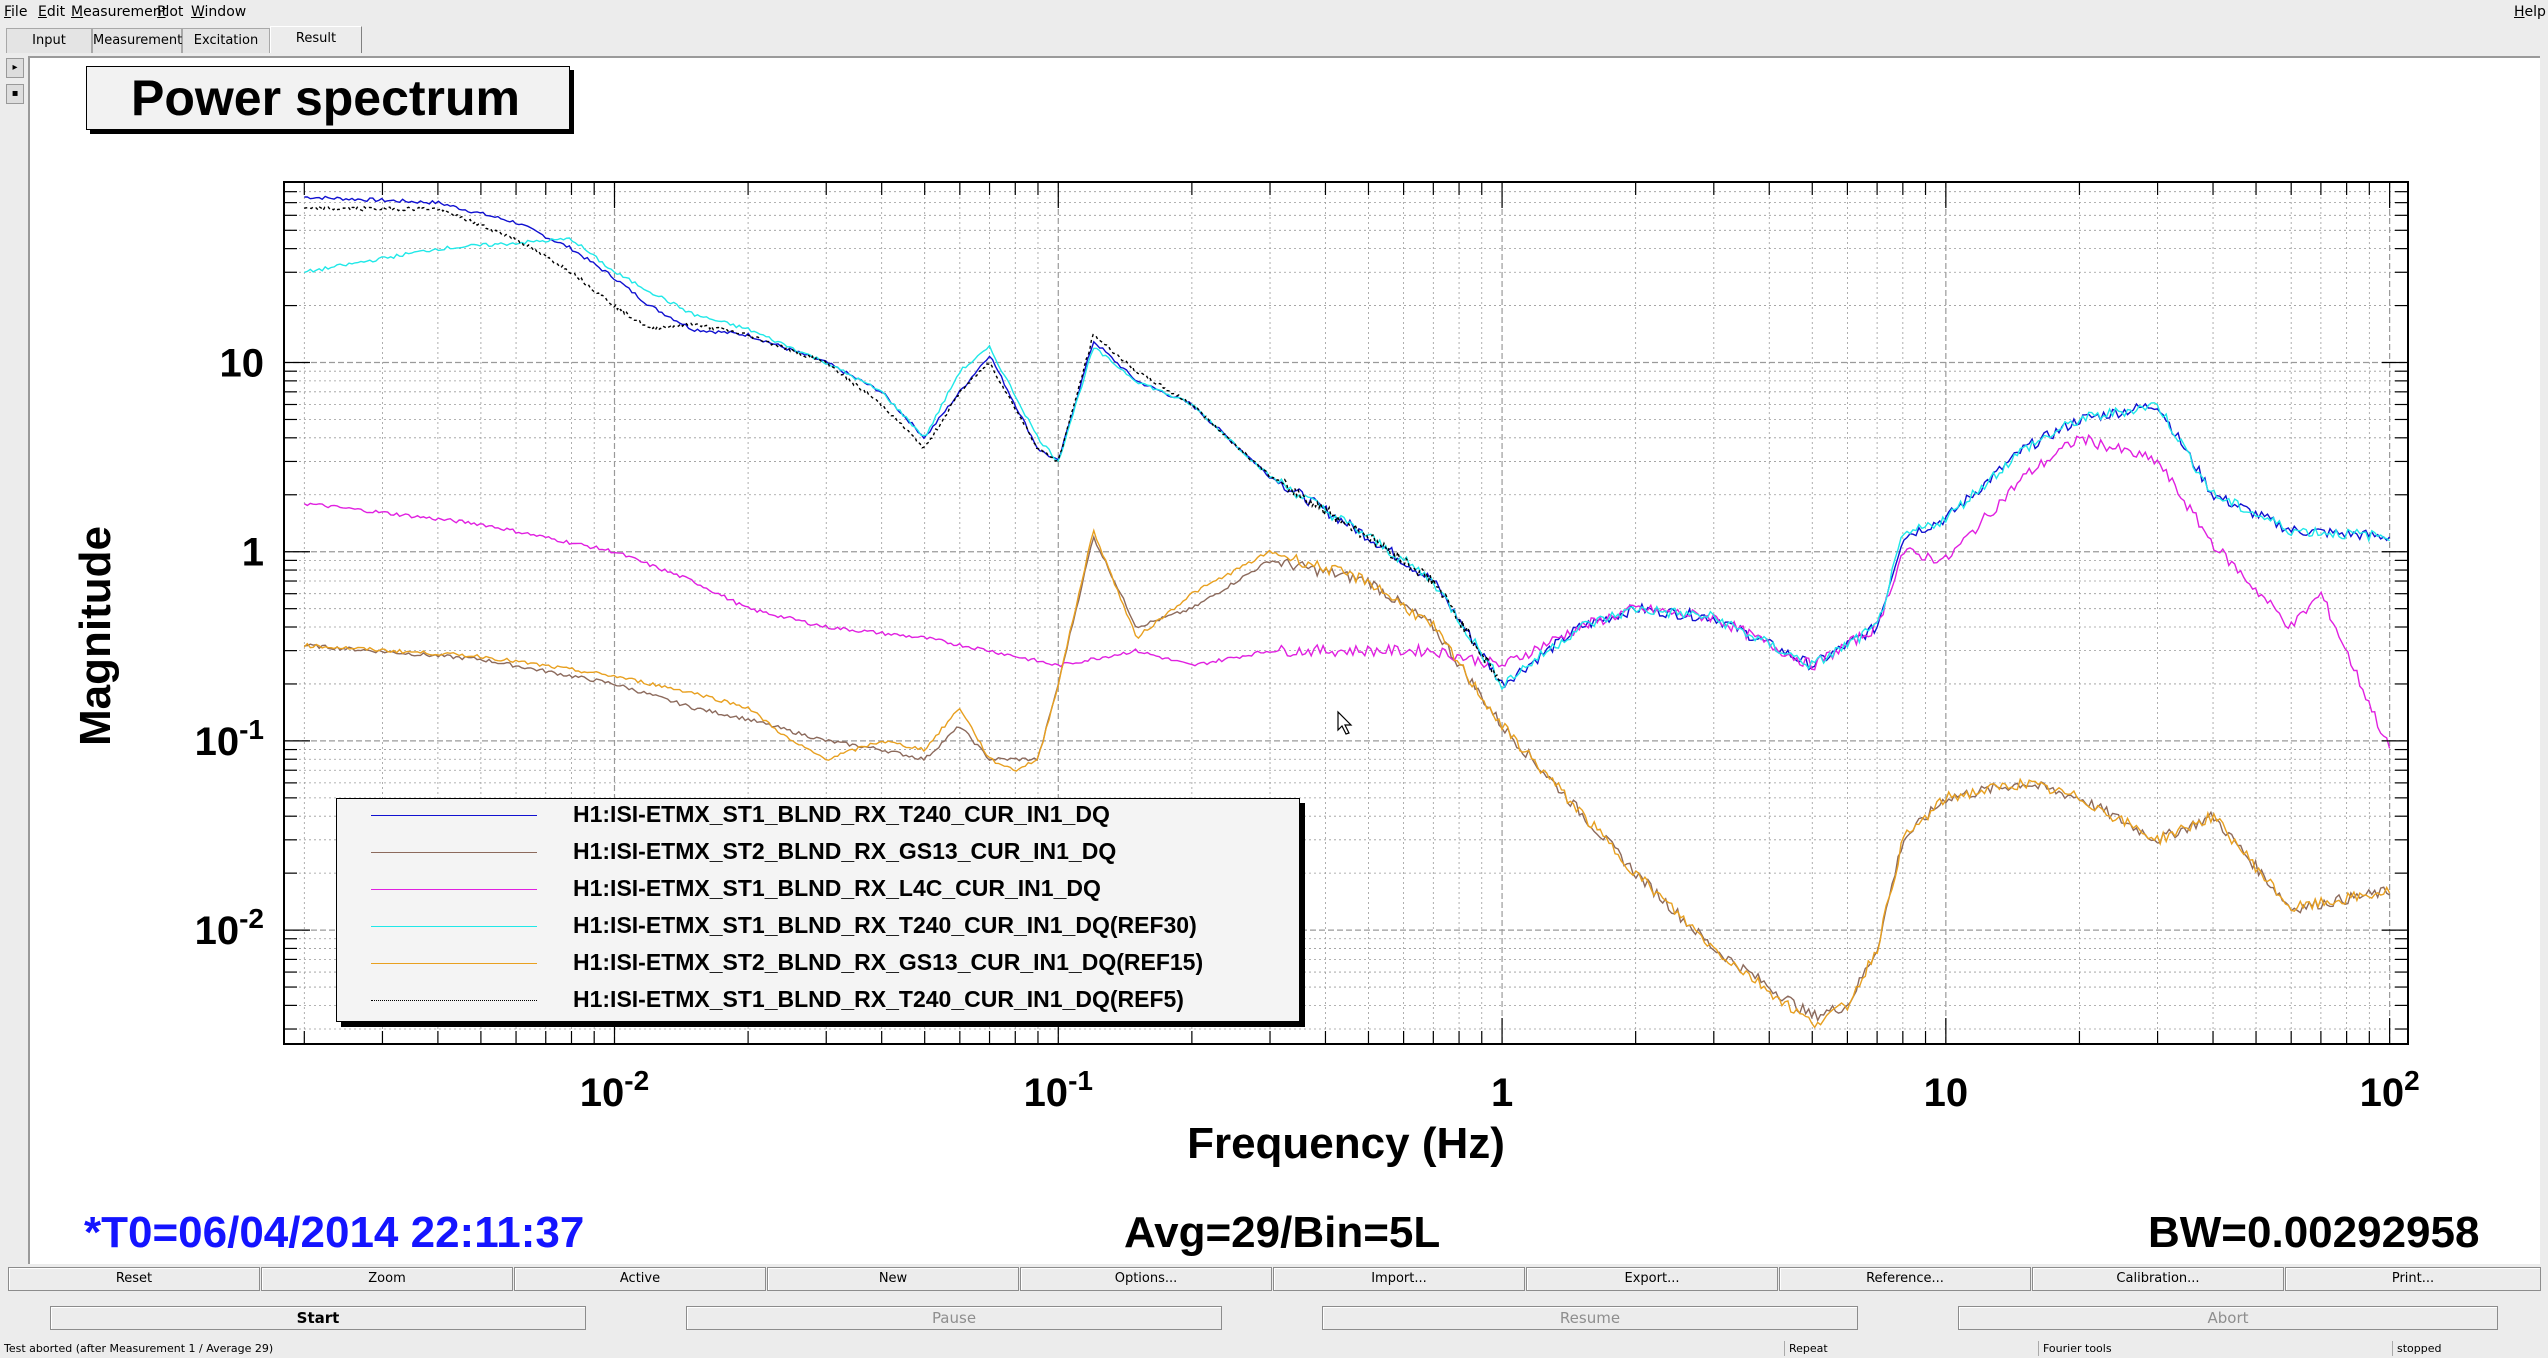 Image resolution: width=2548 pixels, height=1358 pixels. What do you see at coordinates (16, 12) in the screenshot?
I see `menu-file: File` at bounding box center [16, 12].